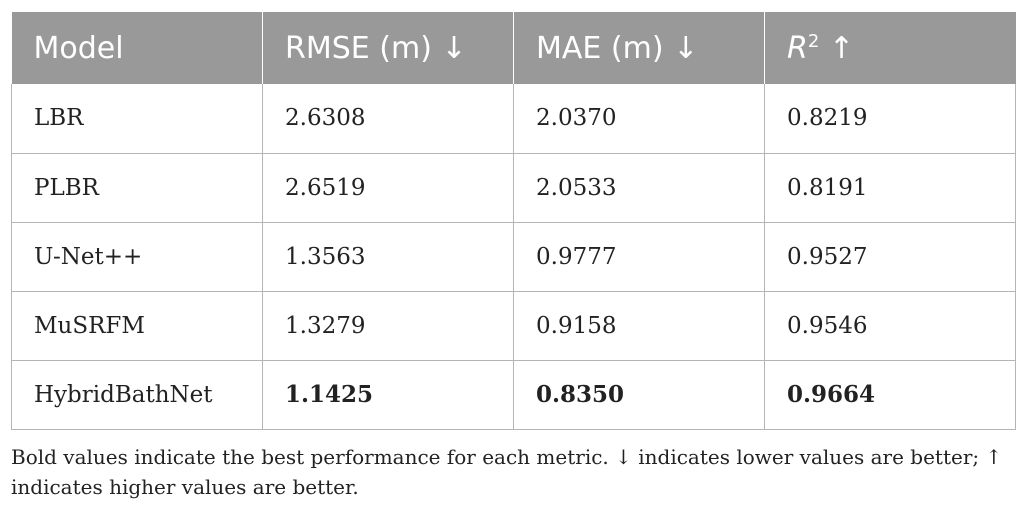  What do you see at coordinates (639, 188) in the screenshot?
I see `cell-mae: 2.0533` at bounding box center [639, 188].